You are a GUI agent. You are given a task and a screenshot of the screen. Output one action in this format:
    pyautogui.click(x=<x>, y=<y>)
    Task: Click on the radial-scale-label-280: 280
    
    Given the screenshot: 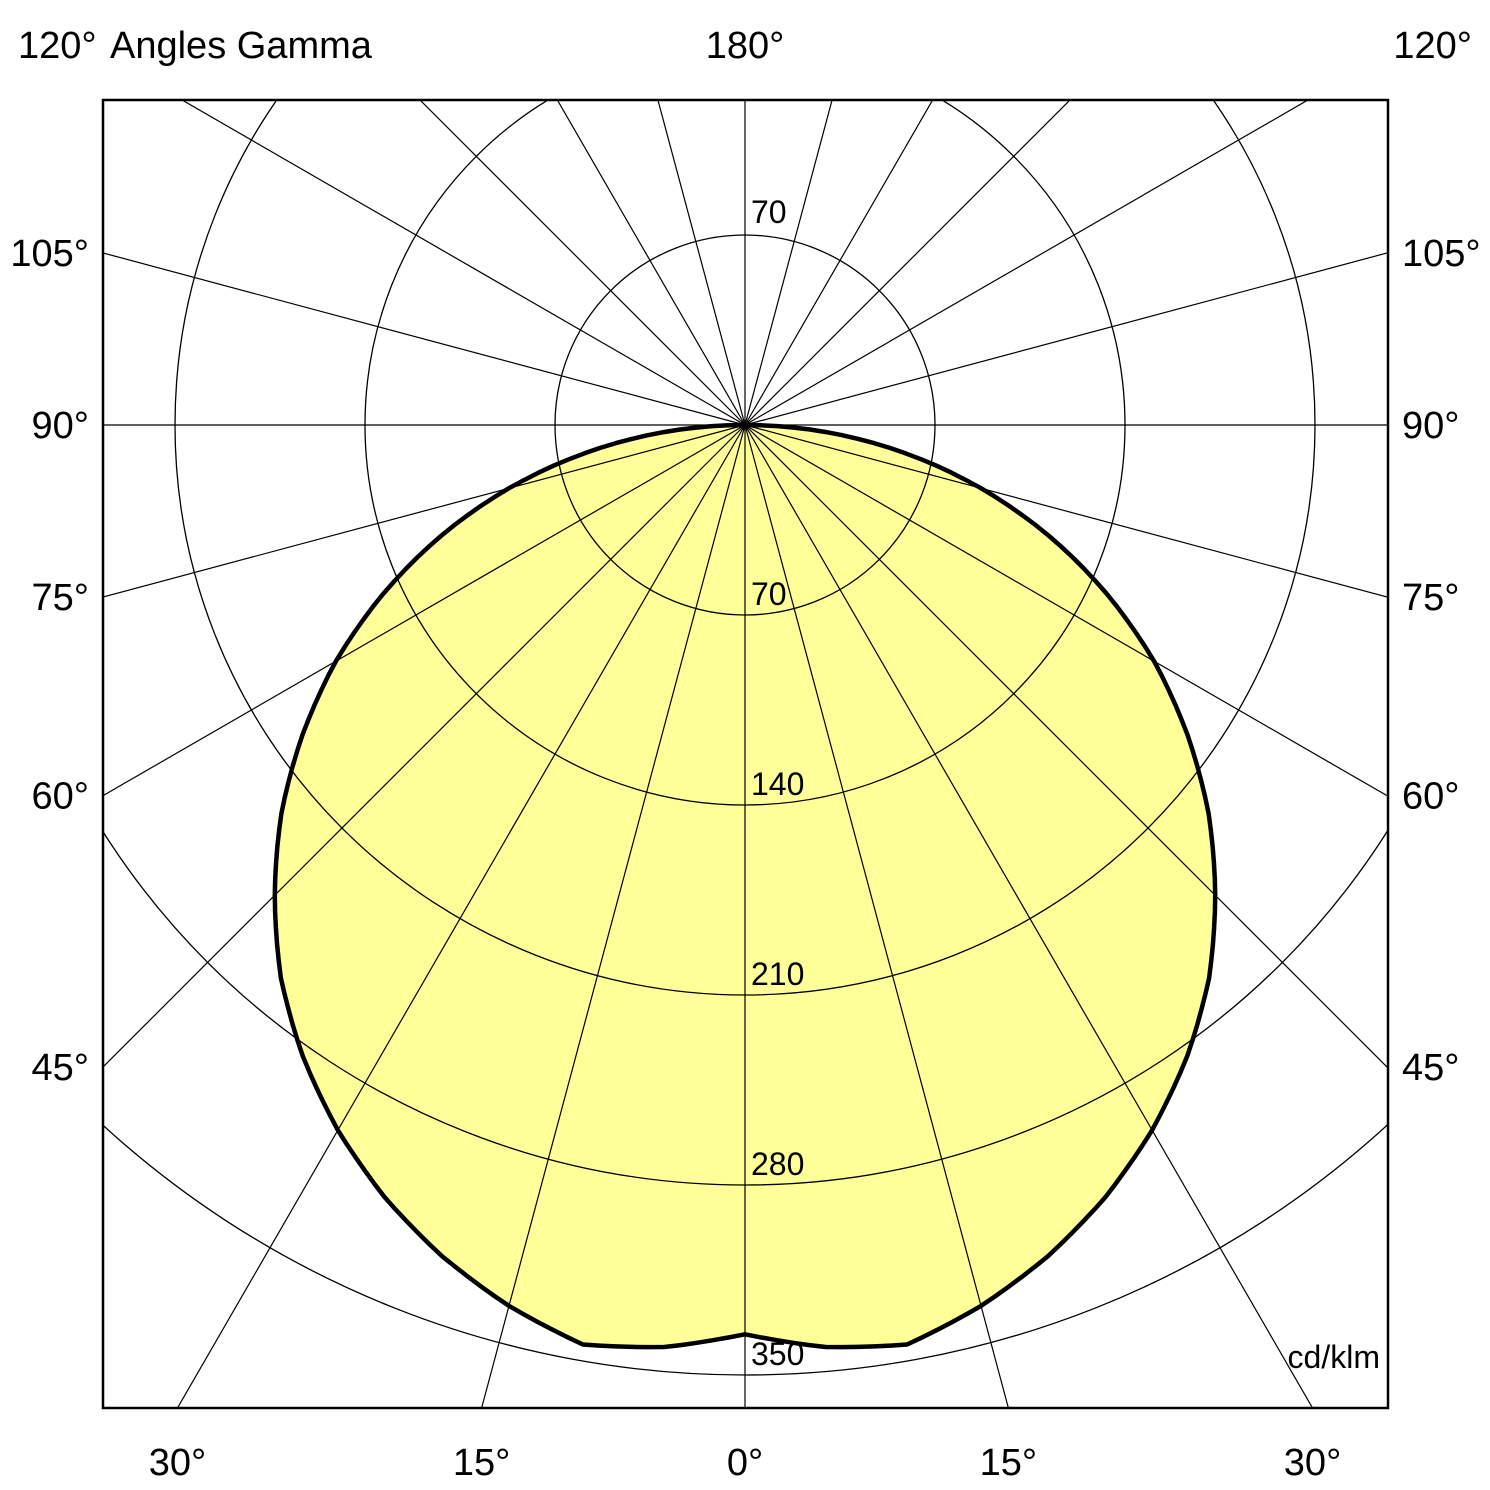 What is the action you would take?
    pyautogui.click(x=777, y=1164)
    